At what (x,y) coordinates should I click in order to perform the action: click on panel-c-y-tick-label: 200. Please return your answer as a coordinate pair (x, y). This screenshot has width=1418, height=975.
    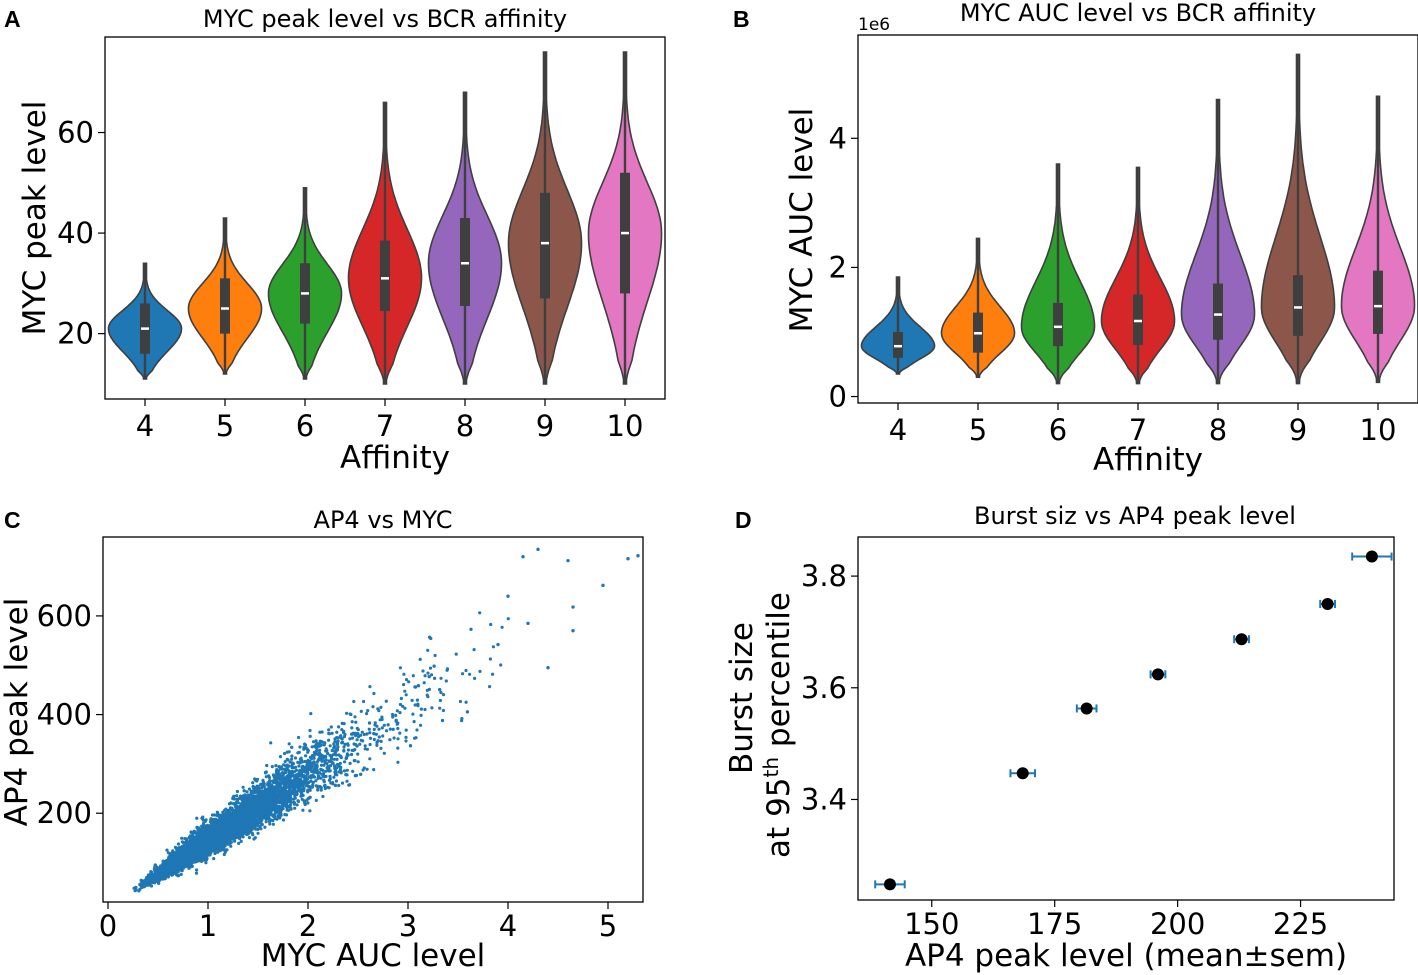
    Looking at the image, I should click on (64, 813).